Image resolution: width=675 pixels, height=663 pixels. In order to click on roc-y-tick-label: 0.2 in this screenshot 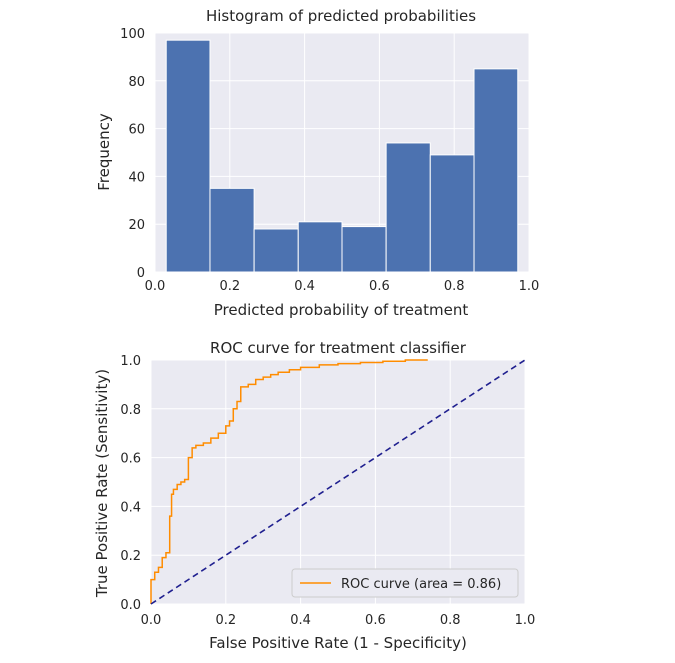, I will do `click(130, 556)`.